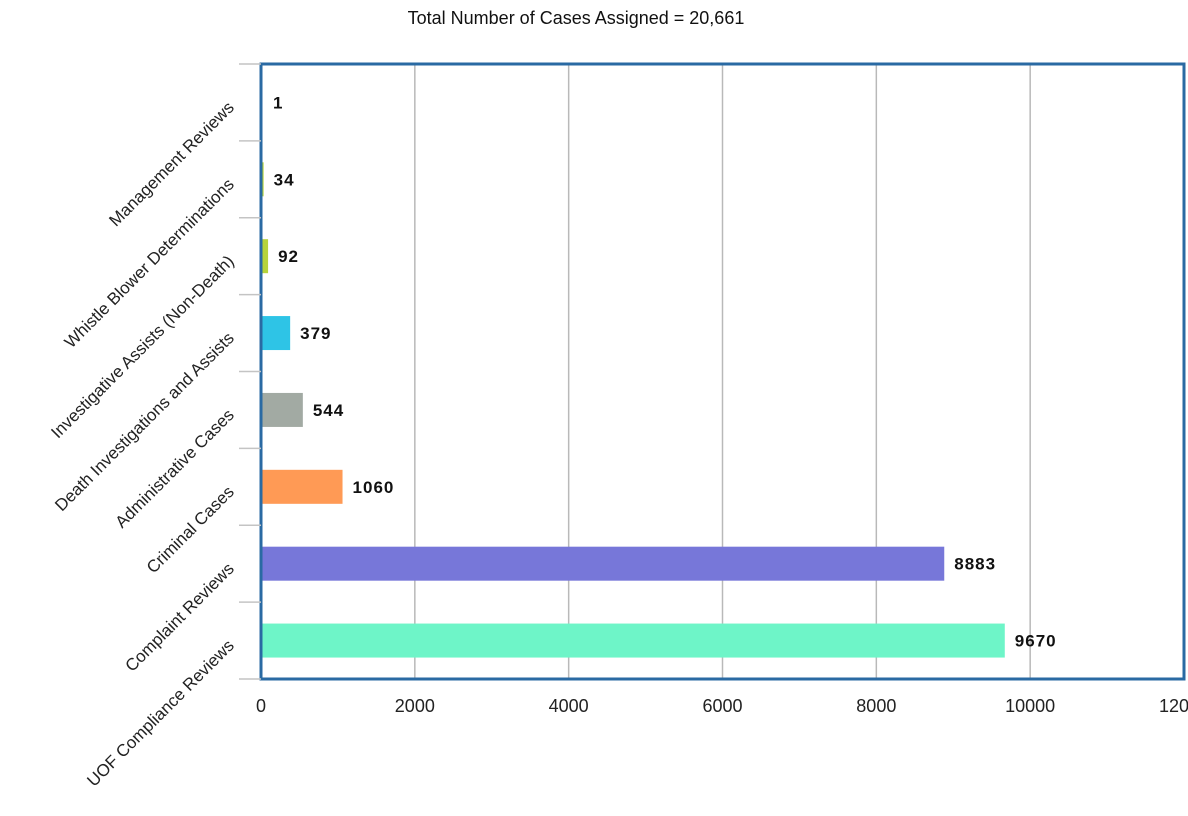 This screenshot has width=1188, height=816. Describe the element at coordinates (171, 164) in the screenshot. I see `category-label: Management Reviews` at that location.